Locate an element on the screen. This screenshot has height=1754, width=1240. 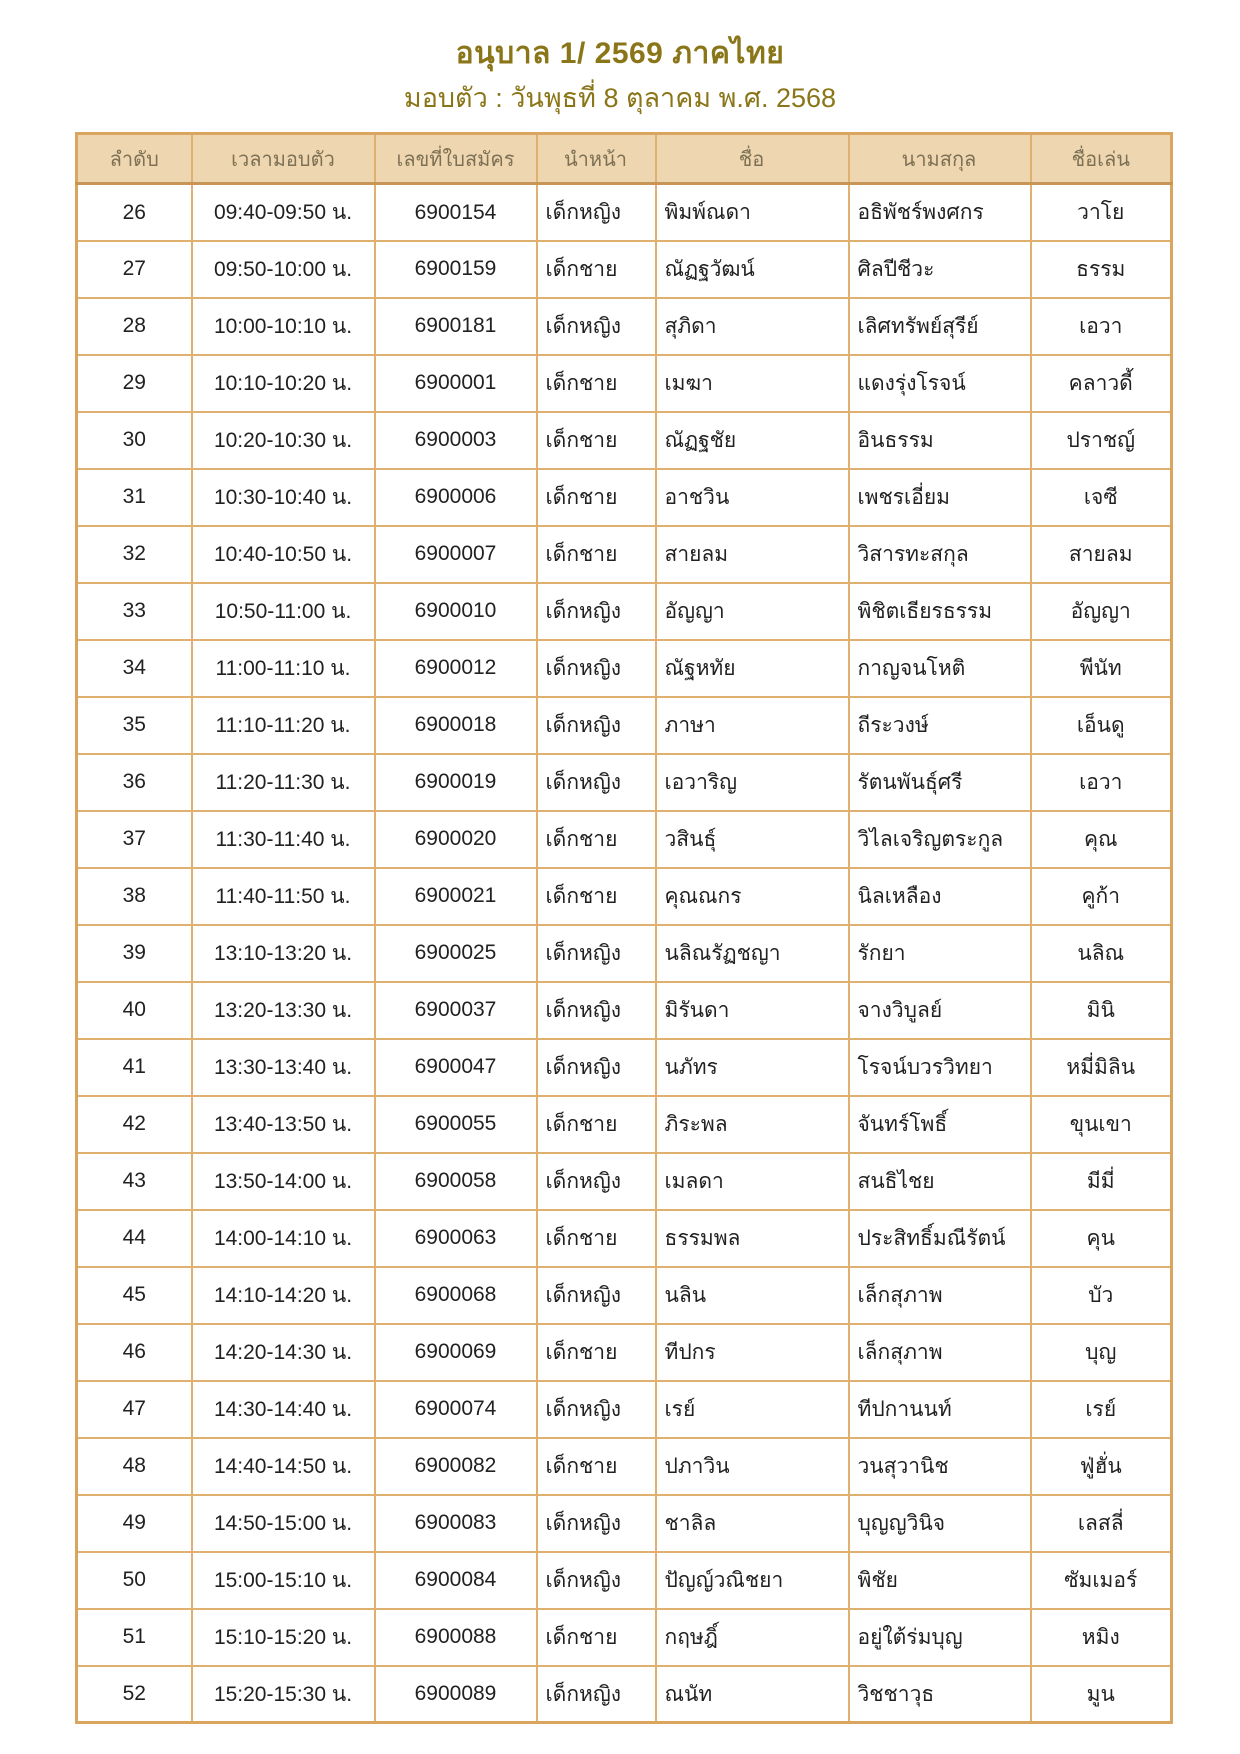
first-name-cell: อัญญา is located at coordinates (752, 611).